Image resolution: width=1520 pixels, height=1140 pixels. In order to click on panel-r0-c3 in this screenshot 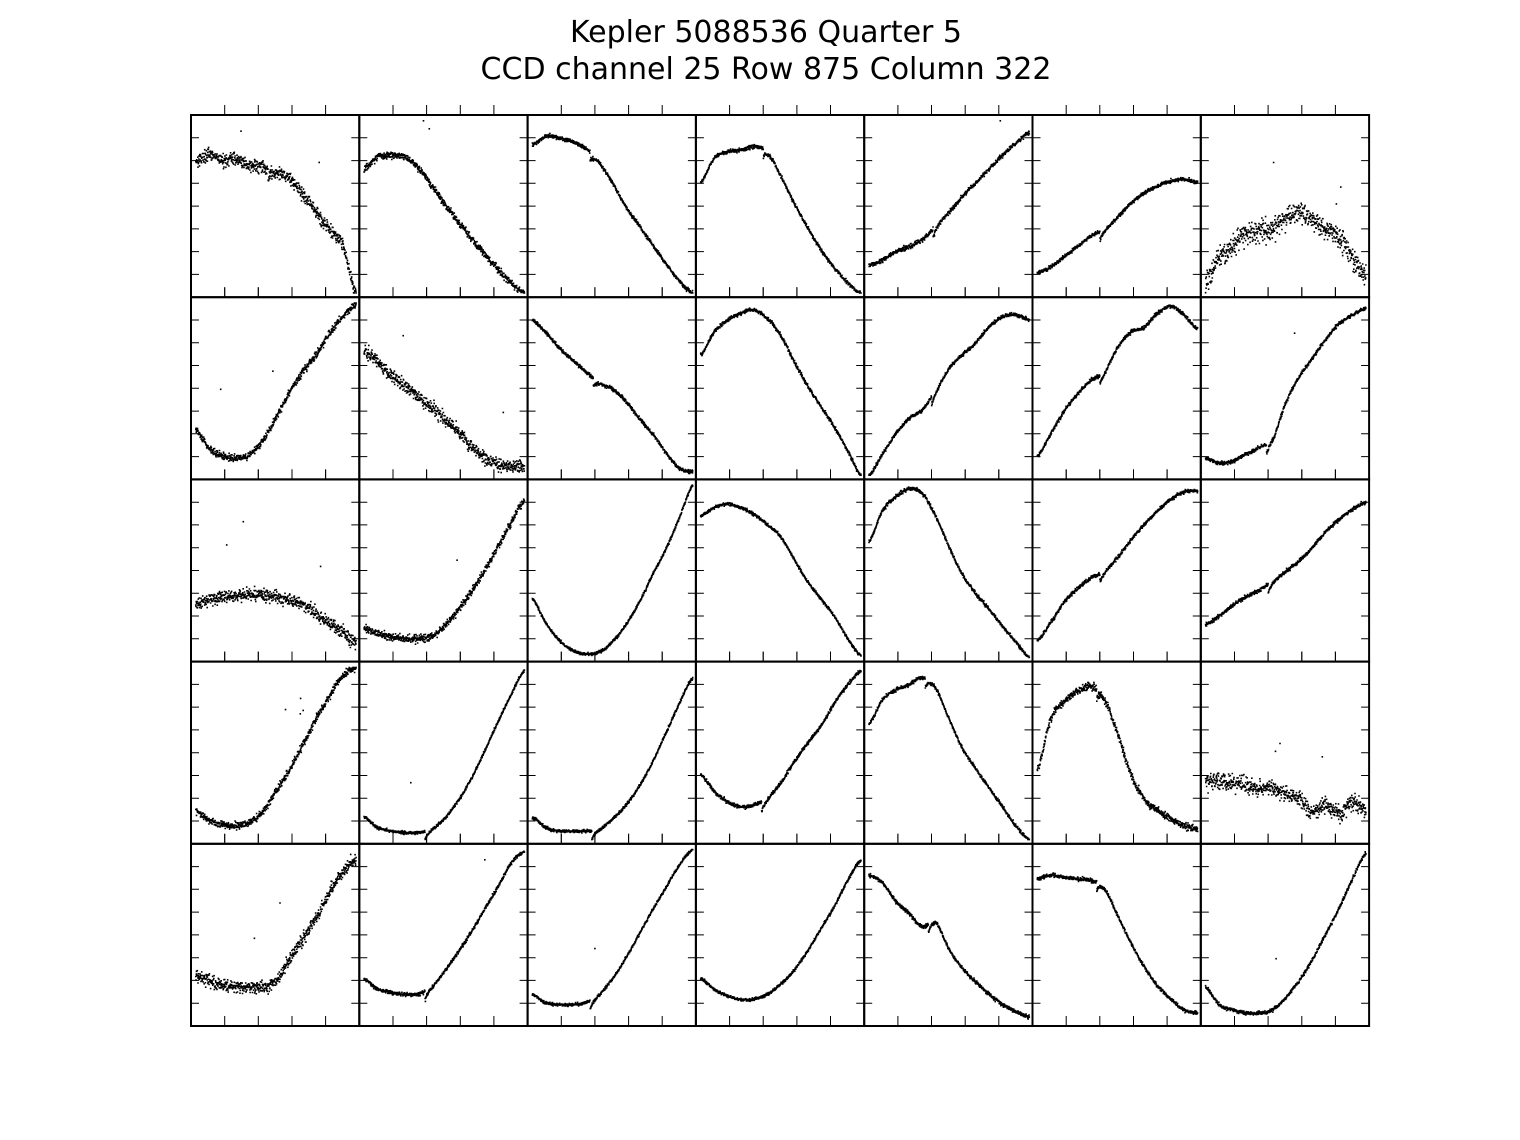, I will do `click(780, 202)`.